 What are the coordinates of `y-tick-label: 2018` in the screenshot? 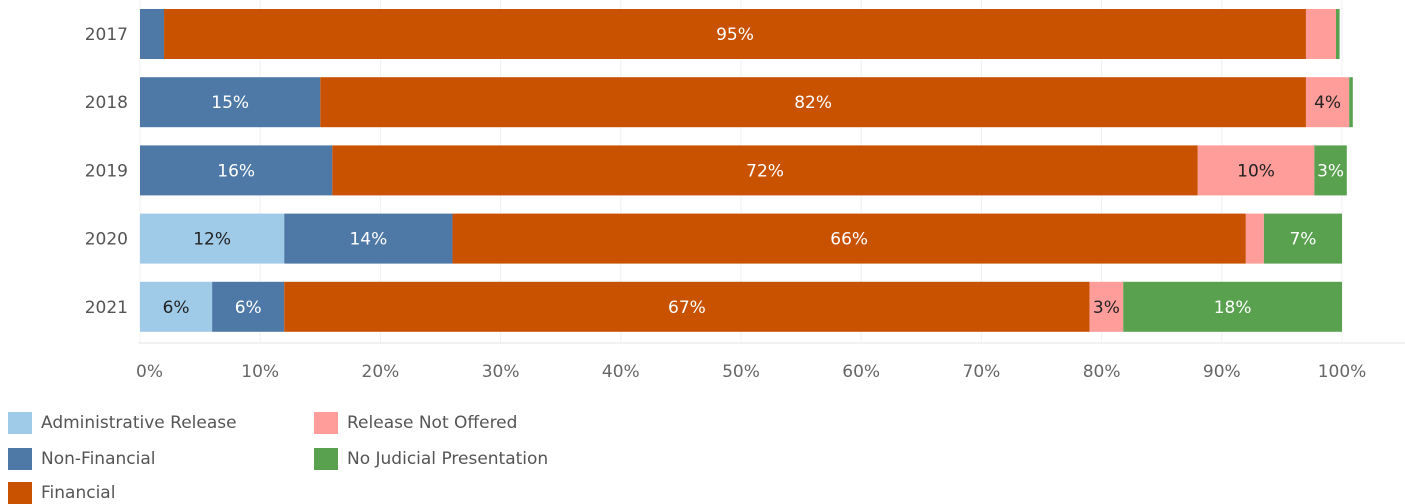 It's located at (106, 103).